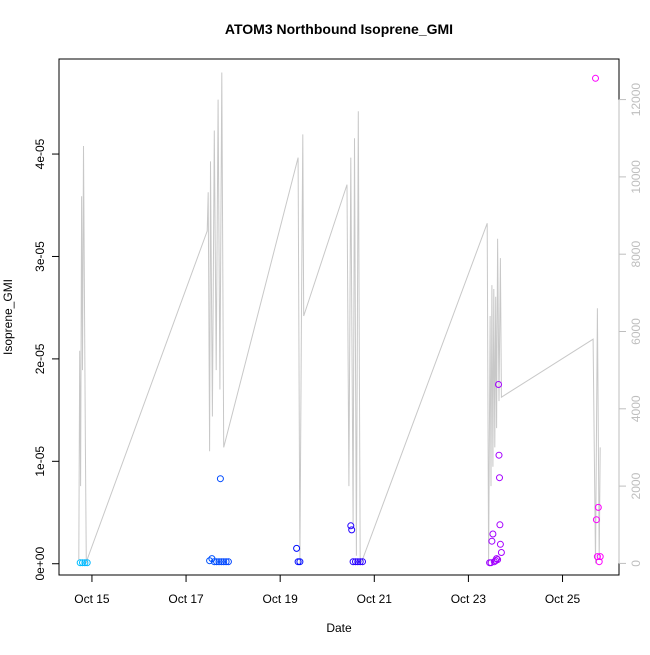 This screenshot has height=655, width=650. I want to click on y2-axis: 0 2000 4000 6000 8000 10000 12000, so click(630, 325).